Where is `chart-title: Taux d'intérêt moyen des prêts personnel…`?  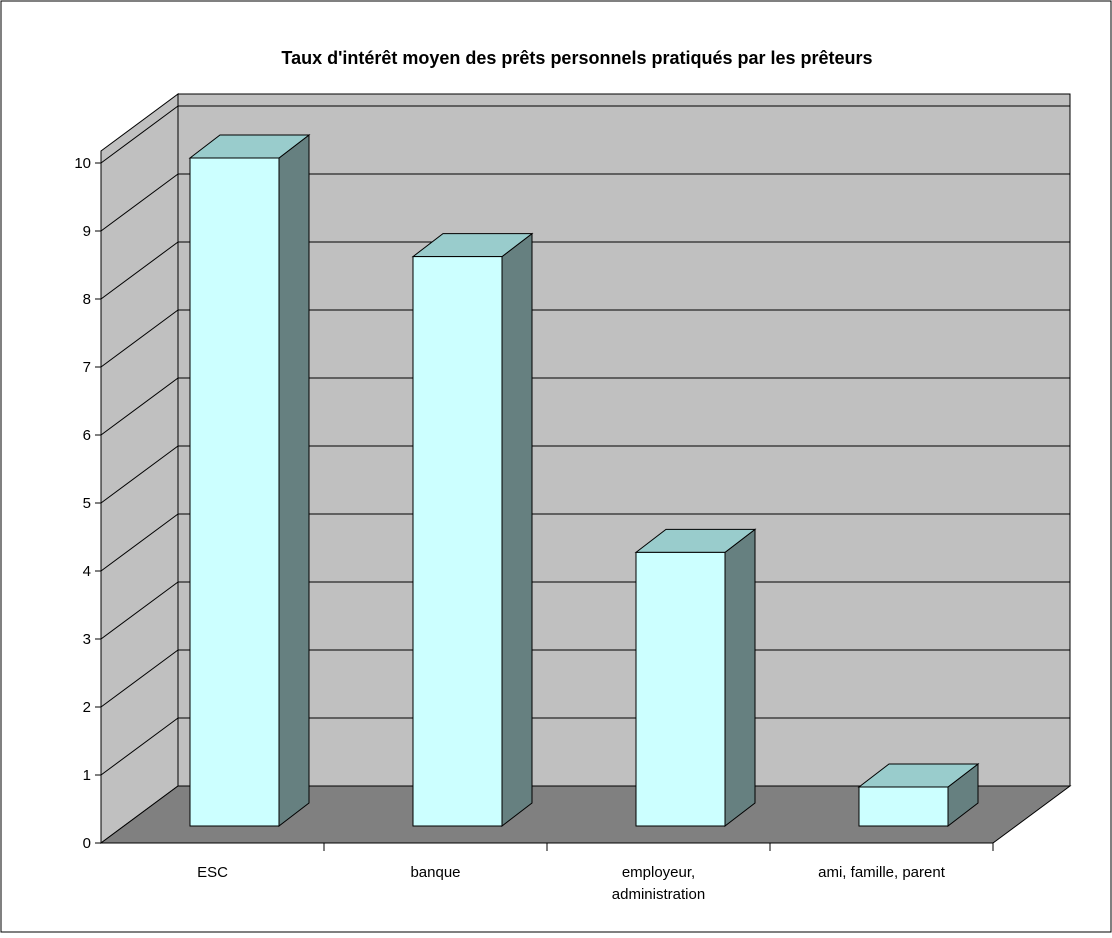 chart-title: Taux d'intérêt moyen des prêts personnel… is located at coordinates (576, 58).